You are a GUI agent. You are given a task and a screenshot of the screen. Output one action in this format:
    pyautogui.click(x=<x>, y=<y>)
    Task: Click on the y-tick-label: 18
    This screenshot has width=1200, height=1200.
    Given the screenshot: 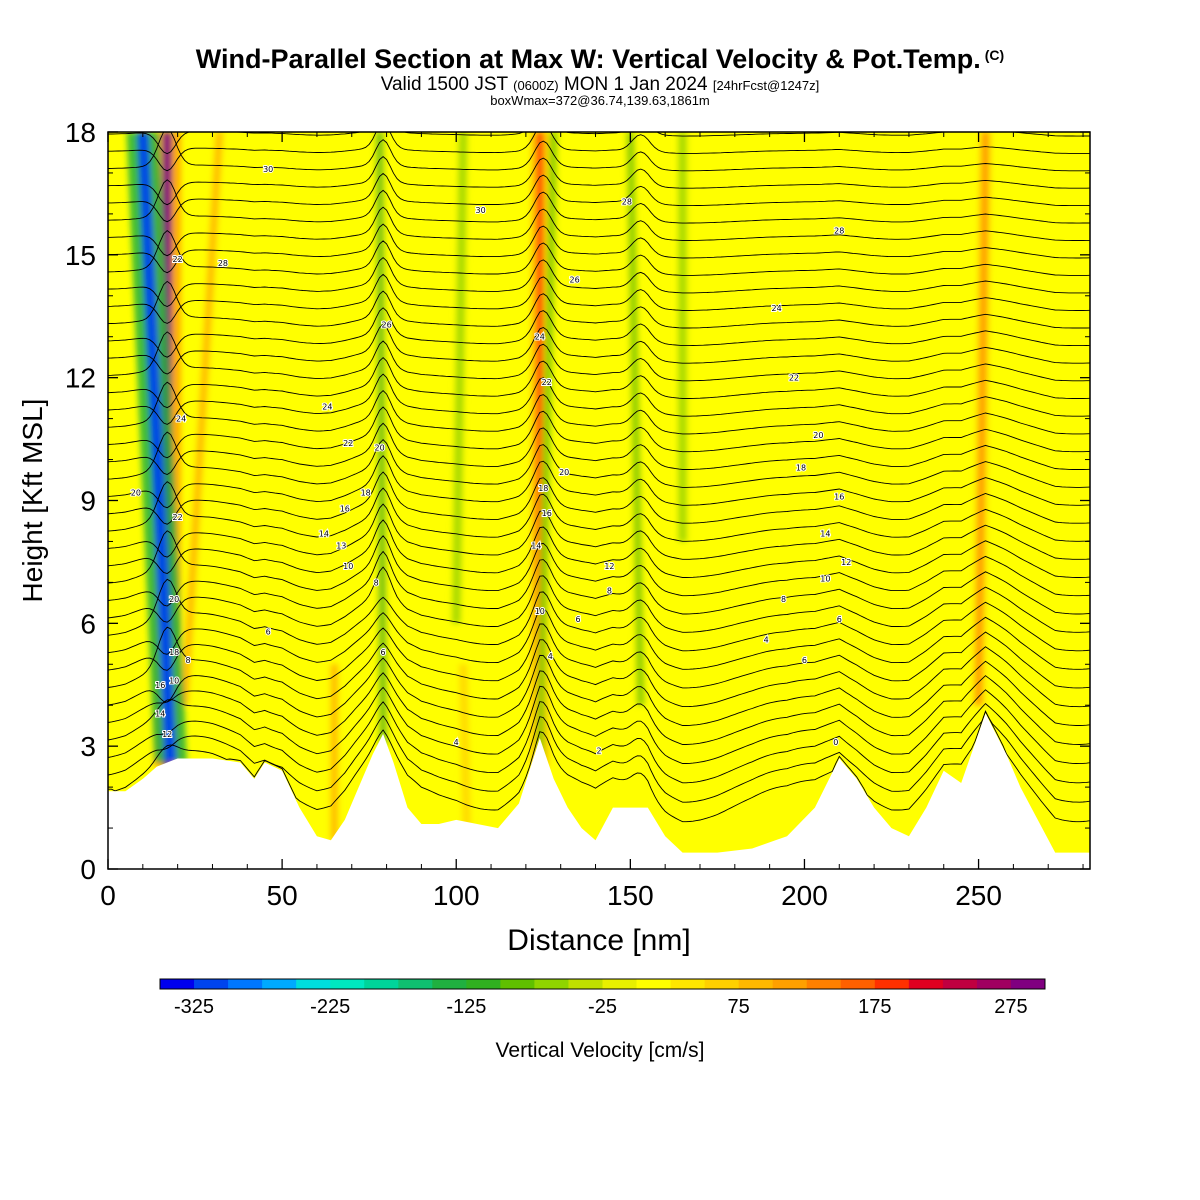 What is the action you would take?
    pyautogui.click(x=80, y=132)
    